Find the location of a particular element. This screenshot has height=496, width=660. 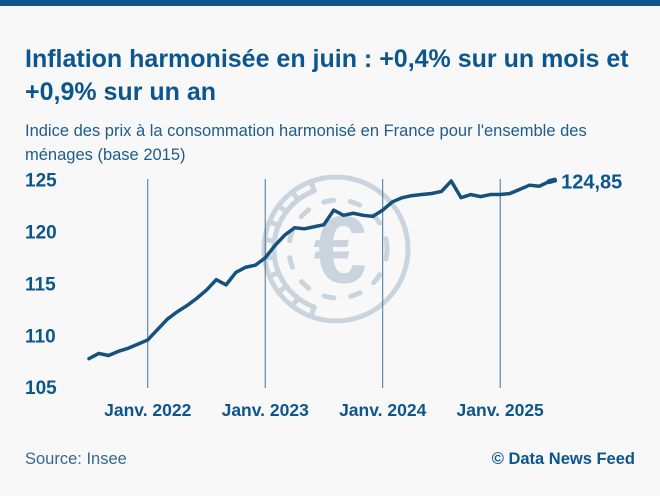

y-tick-label: 120 is located at coordinates (41, 232).